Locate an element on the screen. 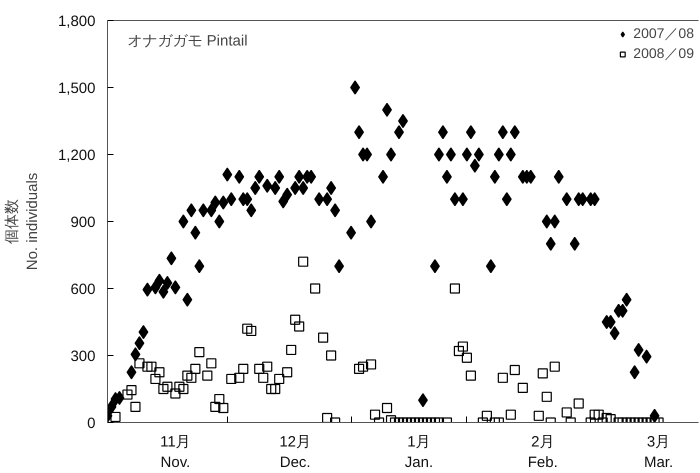 This screenshot has height=473, width=700. x-tick-label: 2月 Feb. is located at coordinates (543, 452).